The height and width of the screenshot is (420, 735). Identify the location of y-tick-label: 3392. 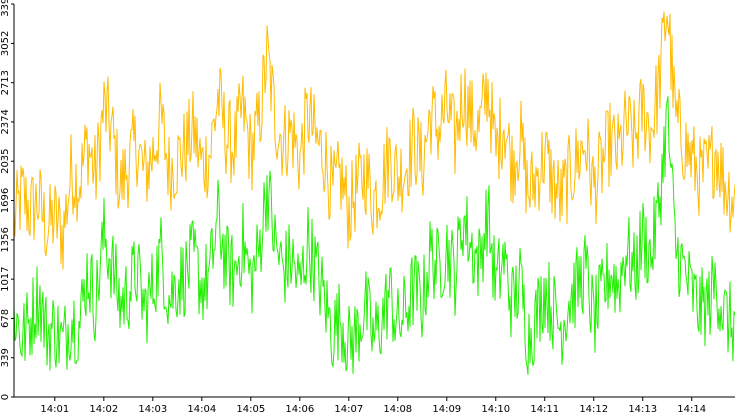
(5, 8).